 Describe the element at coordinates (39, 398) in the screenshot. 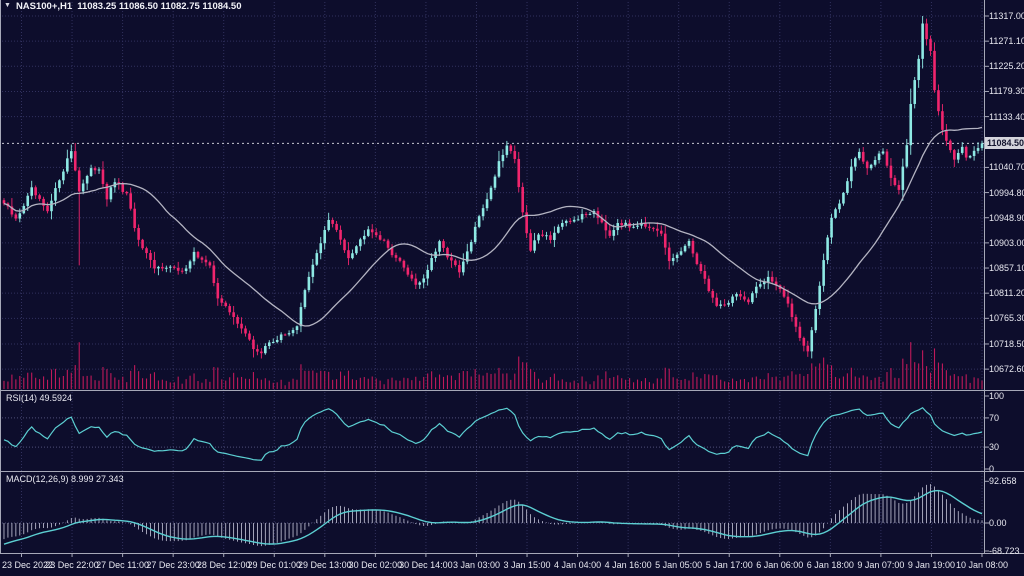

I see `rsi-indicator-label: RSI(14) 49.5924` at that location.